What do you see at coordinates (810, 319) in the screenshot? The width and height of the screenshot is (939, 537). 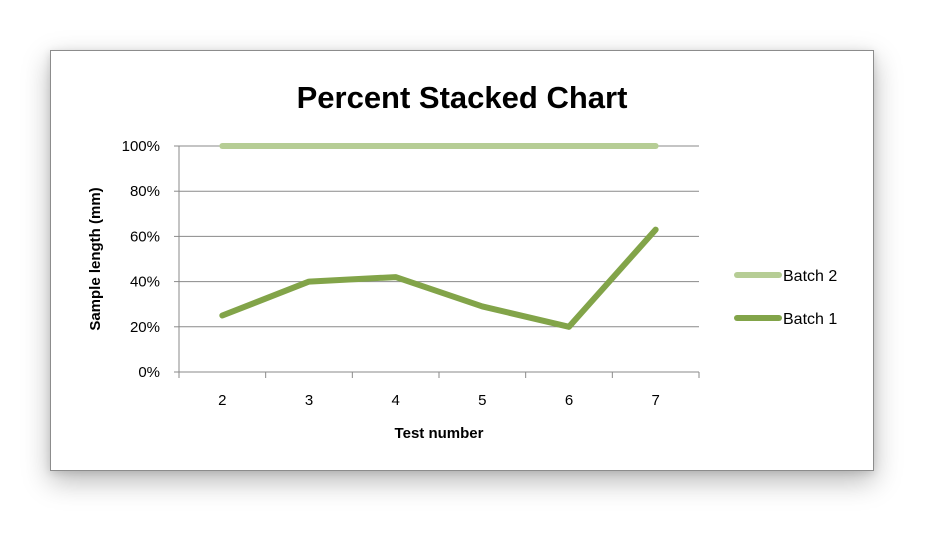 I see `legend-label: Batch 1` at bounding box center [810, 319].